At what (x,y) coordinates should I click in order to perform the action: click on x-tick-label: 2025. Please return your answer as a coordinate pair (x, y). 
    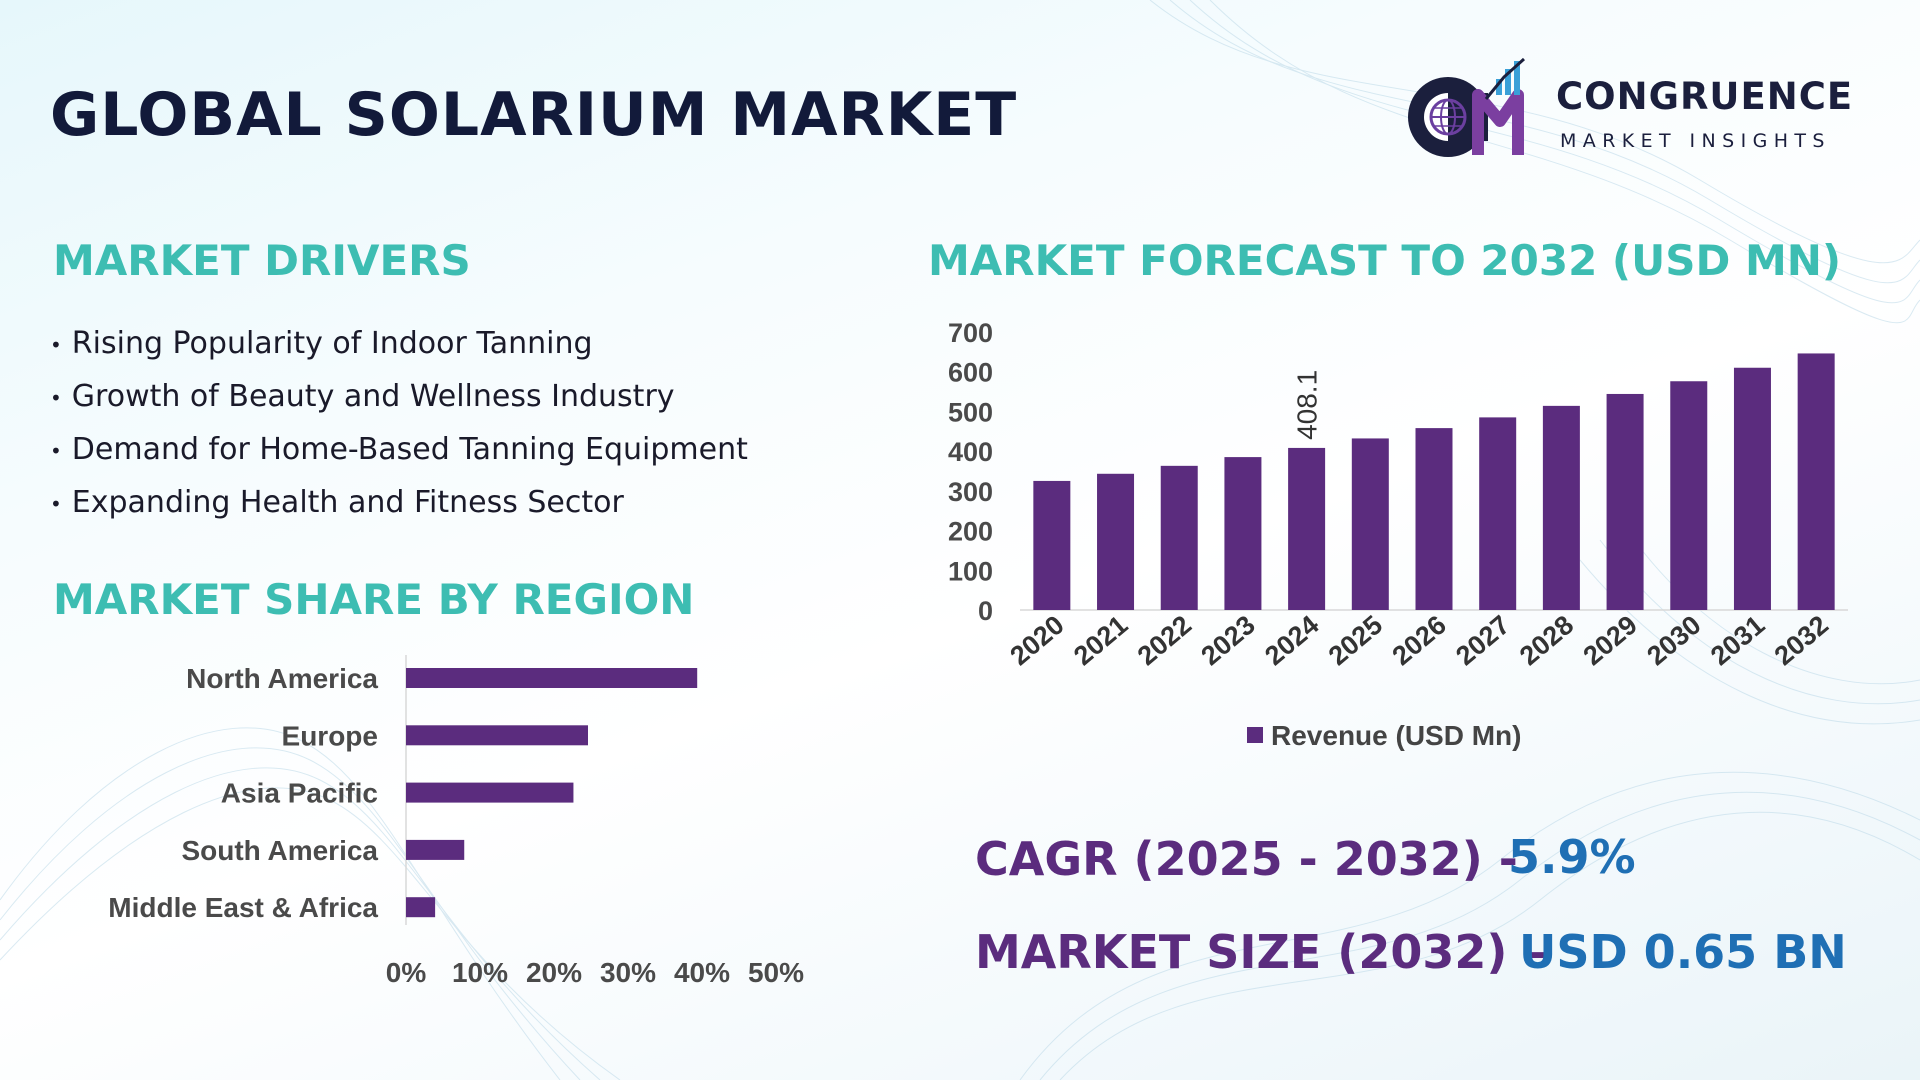
    Looking at the image, I should click on (1355, 641).